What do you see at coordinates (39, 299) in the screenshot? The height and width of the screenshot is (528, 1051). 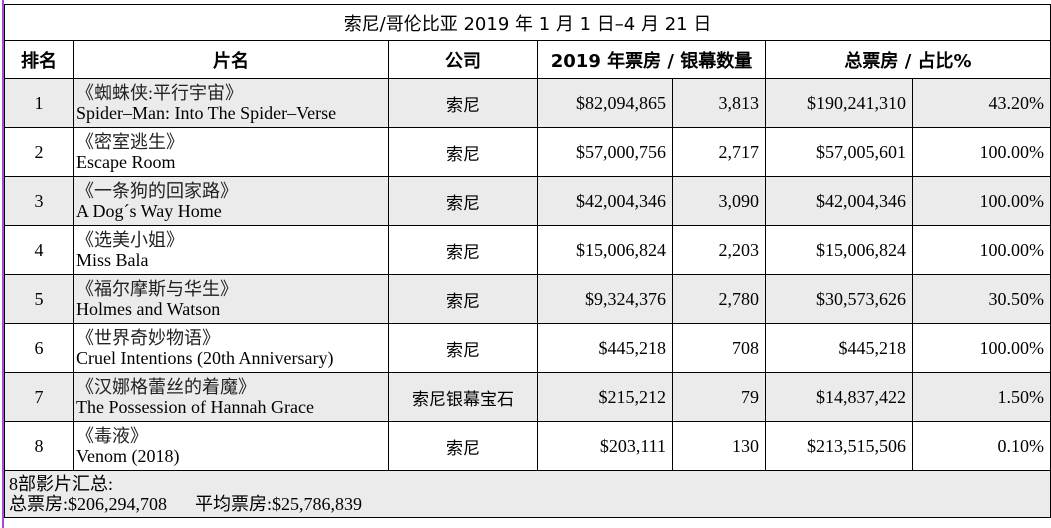 I see `rank-cell: 5` at bounding box center [39, 299].